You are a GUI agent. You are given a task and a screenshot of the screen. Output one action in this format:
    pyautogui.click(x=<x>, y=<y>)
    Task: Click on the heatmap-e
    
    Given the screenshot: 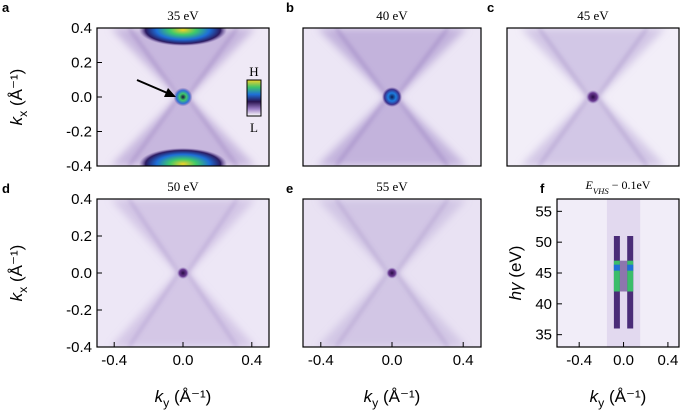 What is the action you would take?
    pyautogui.click(x=392, y=273)
    